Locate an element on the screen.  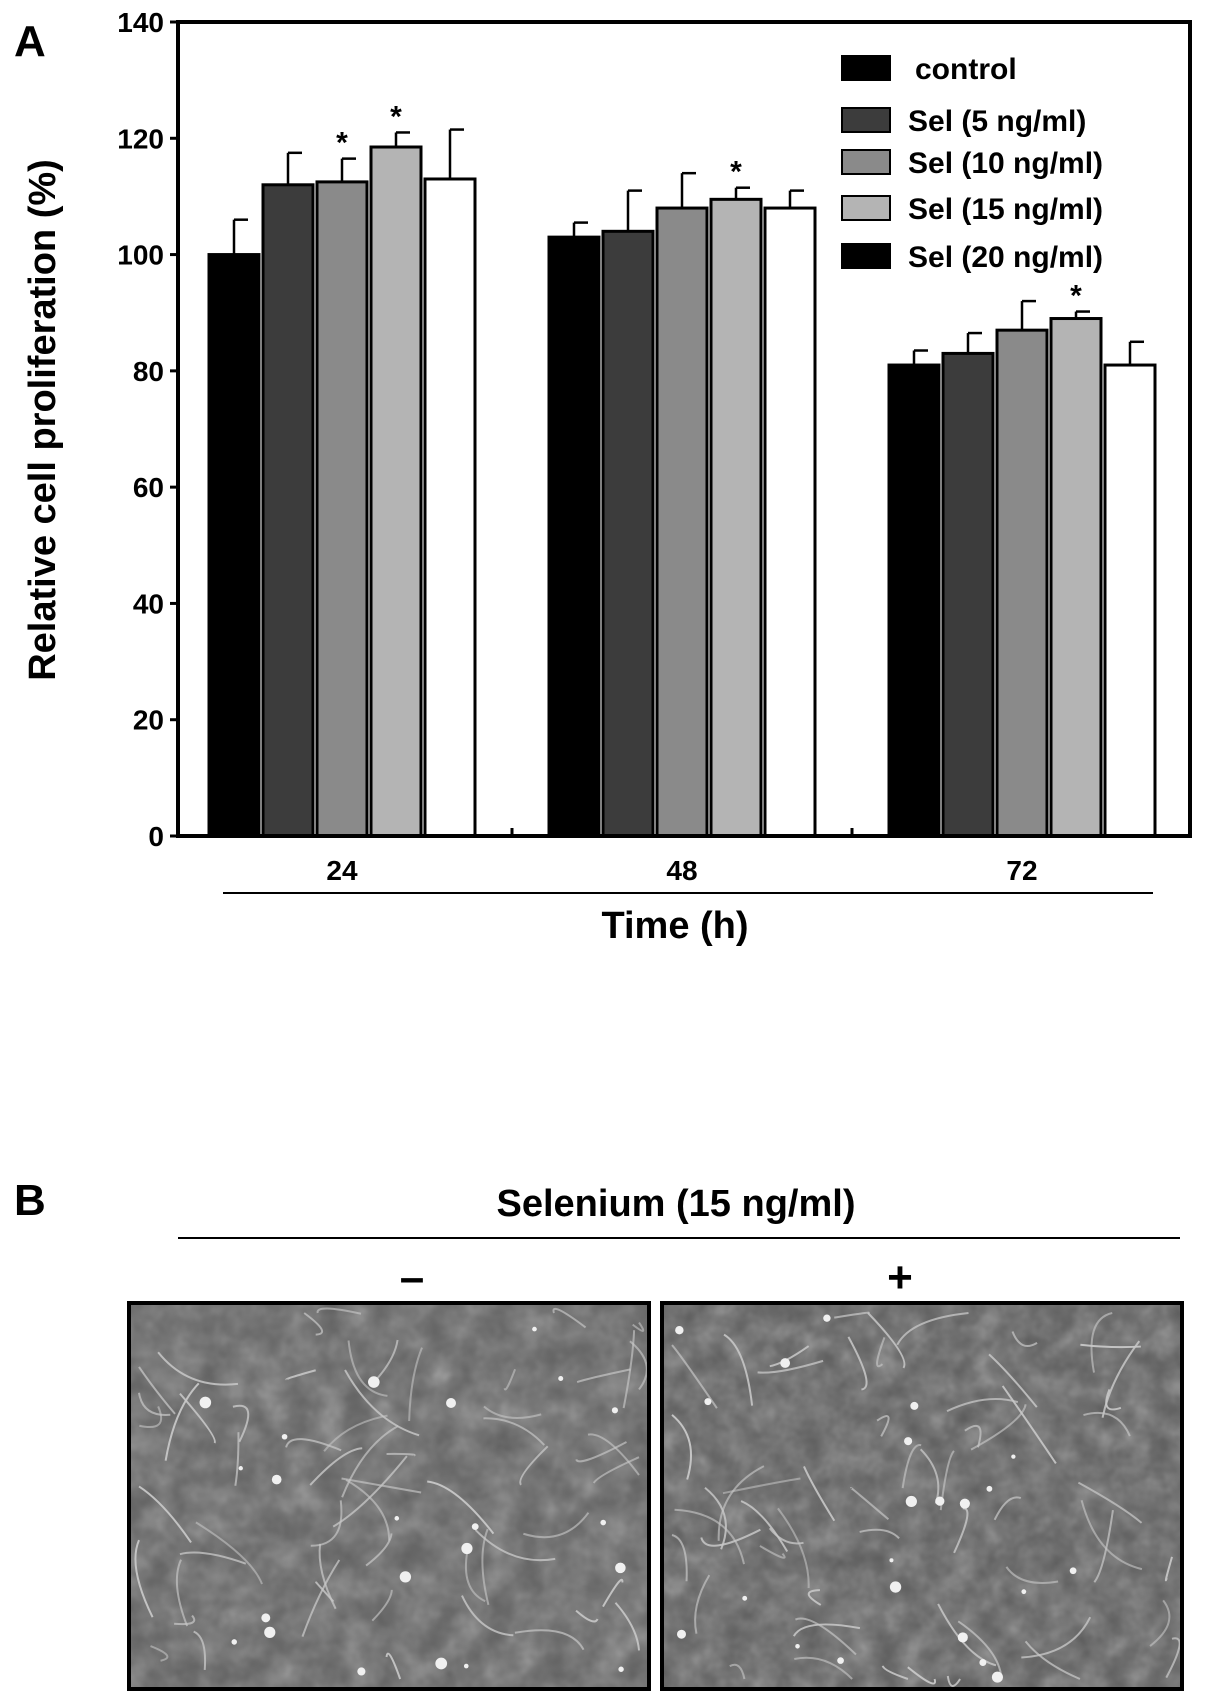
micrograph-without-selenium is located at coordinates (389, 1496).